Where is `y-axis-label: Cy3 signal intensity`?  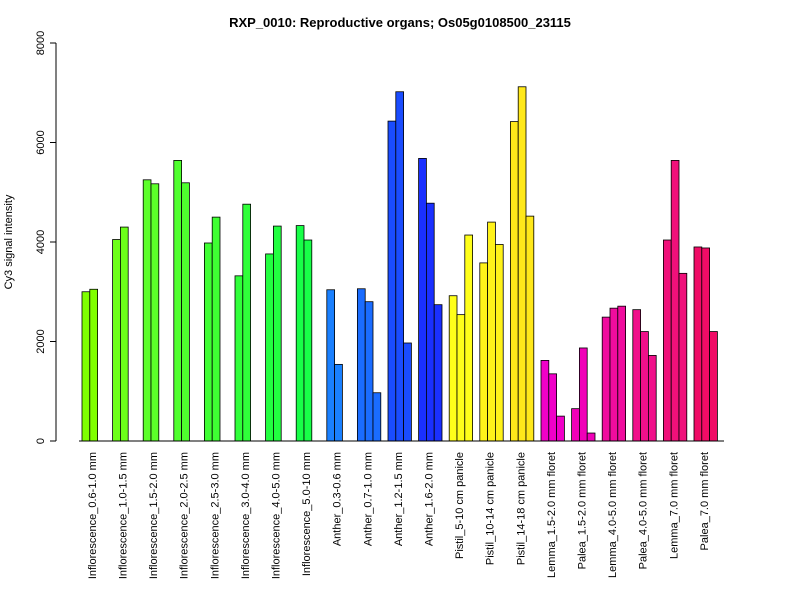
y-axis-label: Cy3 signal intensity is located at coordinates (9, 241).